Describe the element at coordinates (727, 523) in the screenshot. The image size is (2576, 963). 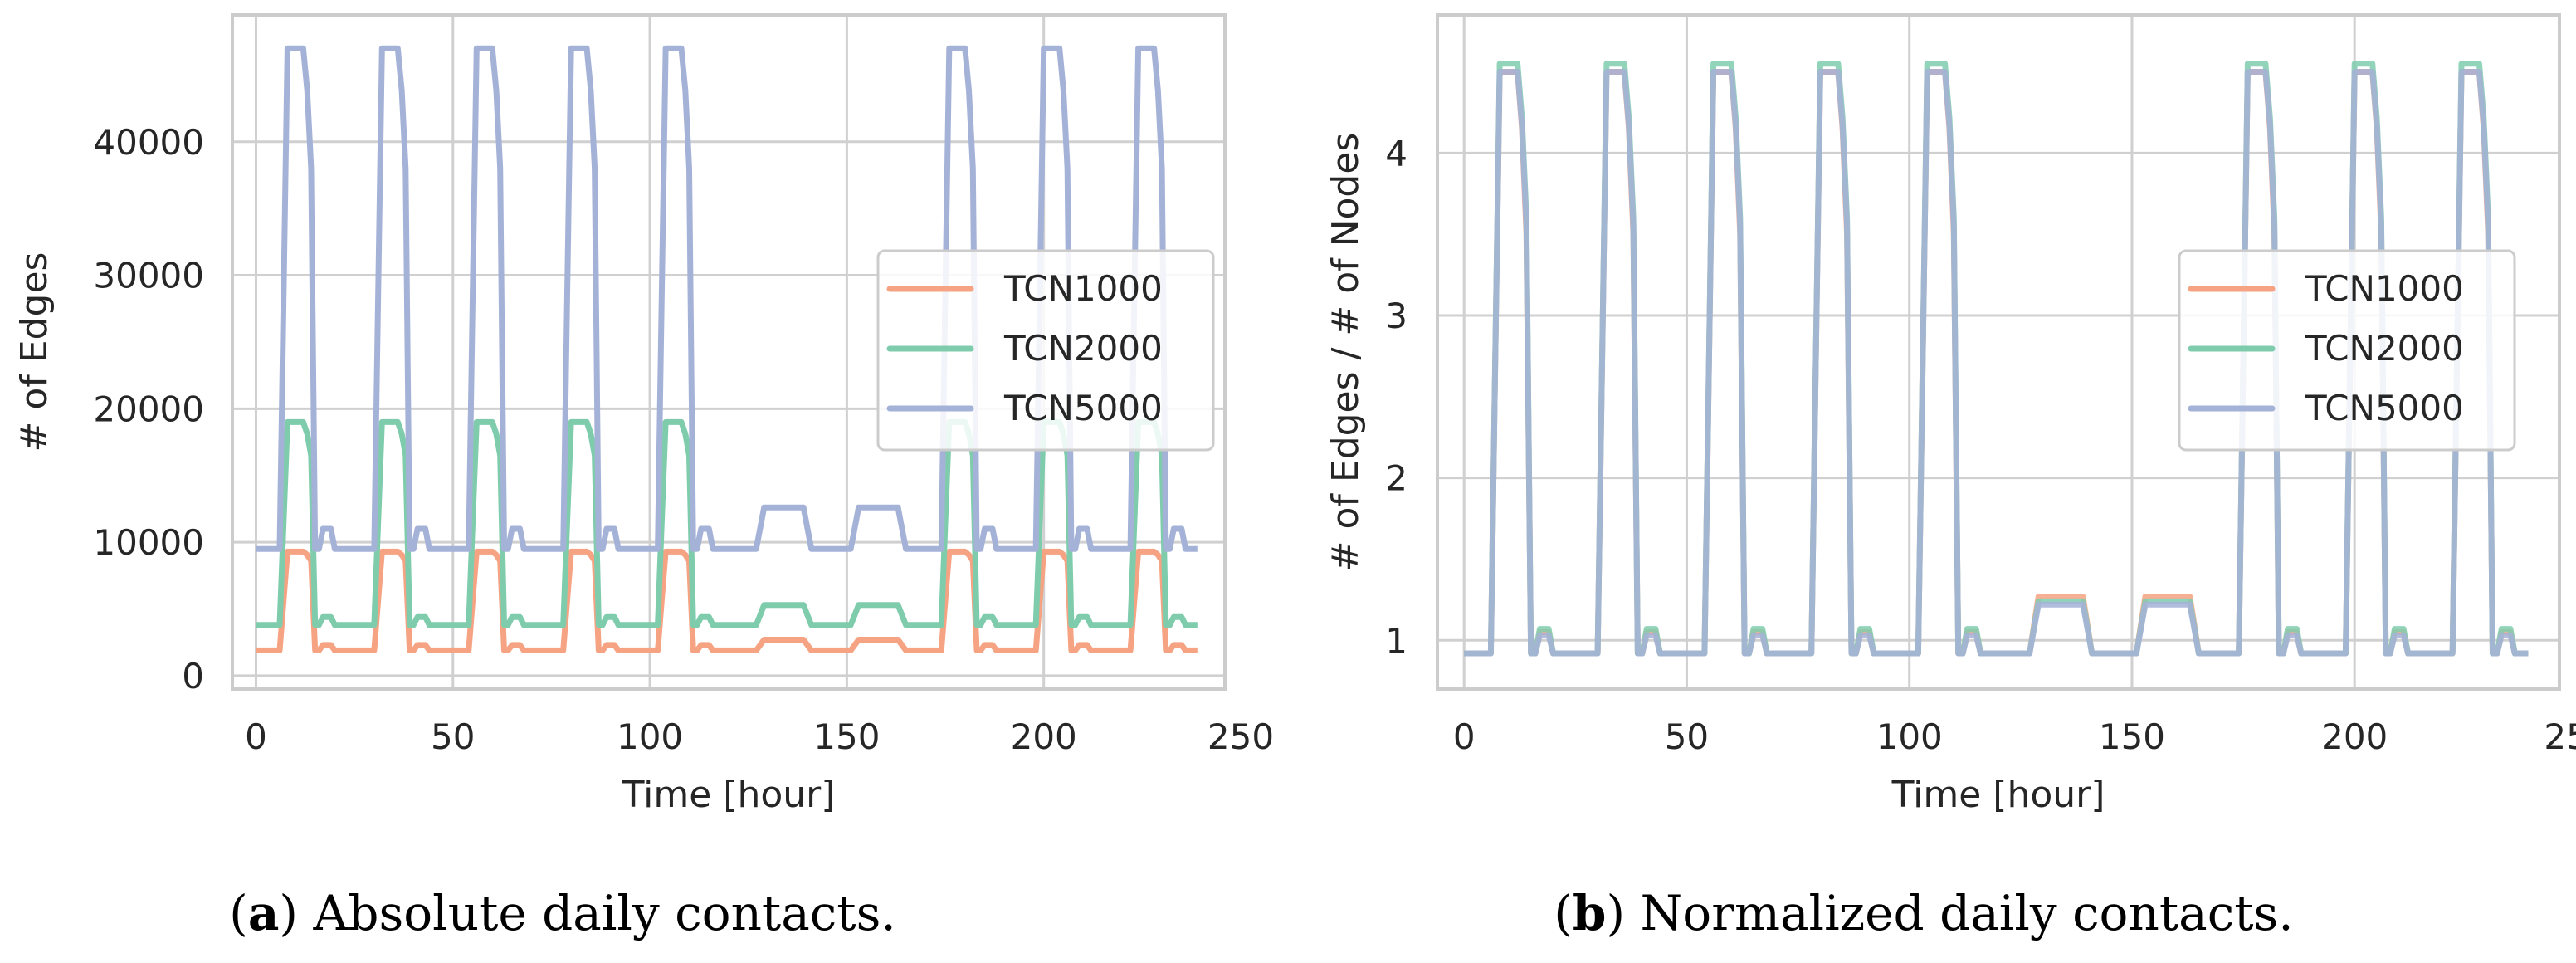
I see `series-line-tcn2000` at that location.